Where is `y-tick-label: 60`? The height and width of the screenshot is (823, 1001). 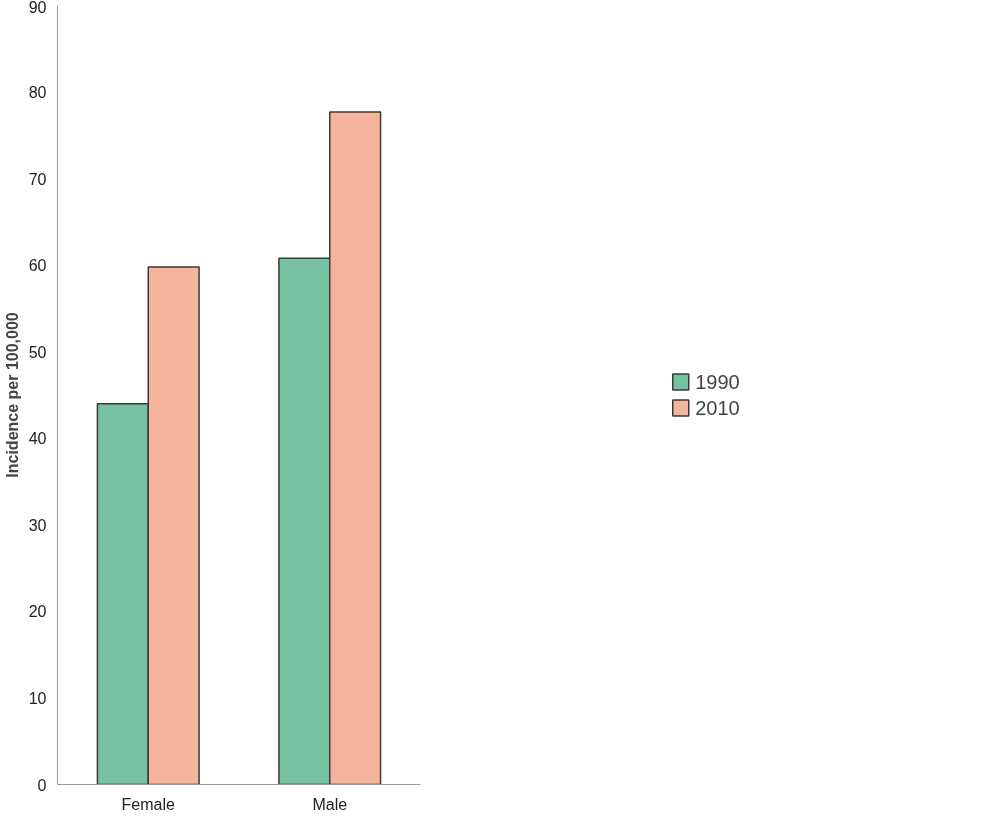
y-tick-label: 60 is located at coordinates (37, 266).